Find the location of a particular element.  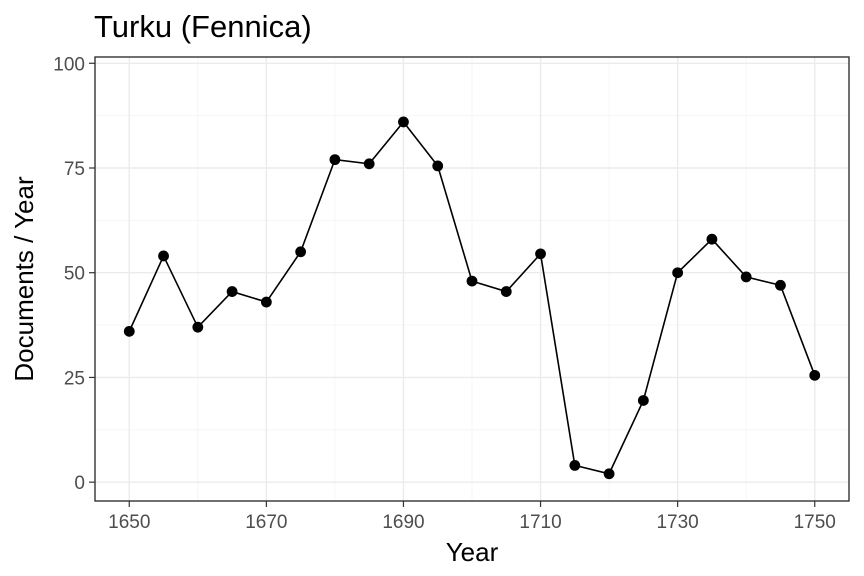

x-axis-title: Year is located at coordinates (472, 552).